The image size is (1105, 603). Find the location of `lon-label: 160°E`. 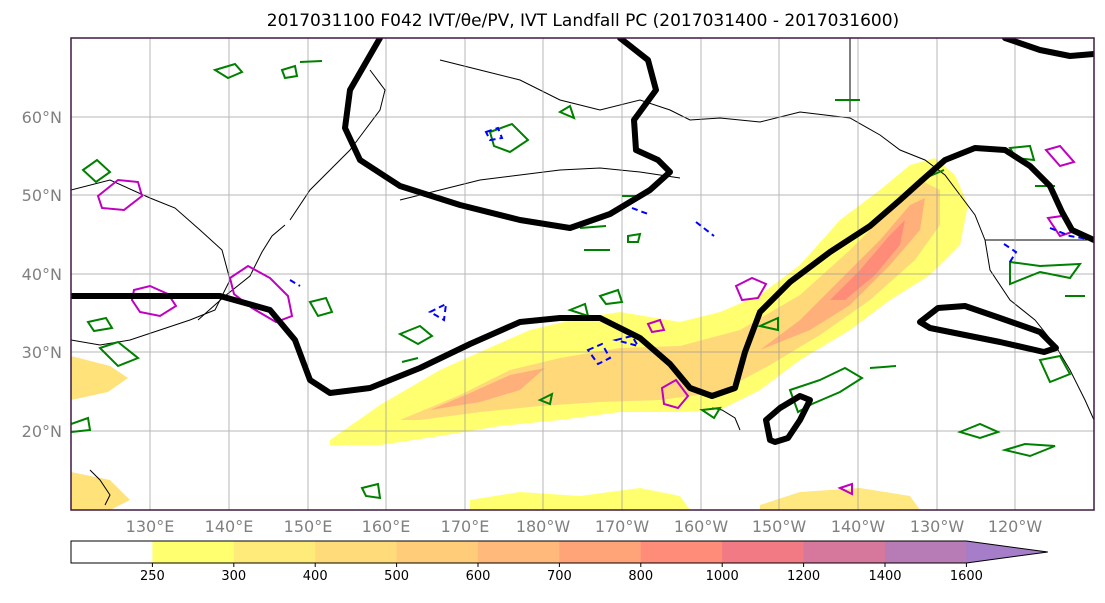

lon-label: 160°E is located at coordinates (386, 526).